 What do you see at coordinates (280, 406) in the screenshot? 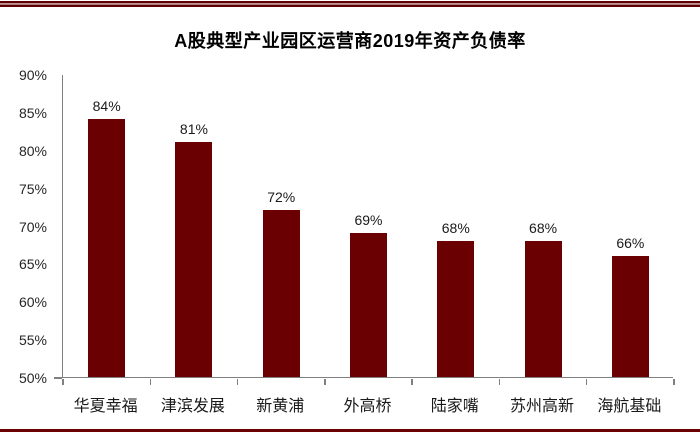
I see `x-axis-category-label: 新黄浦` at bounding box center [280, 406].